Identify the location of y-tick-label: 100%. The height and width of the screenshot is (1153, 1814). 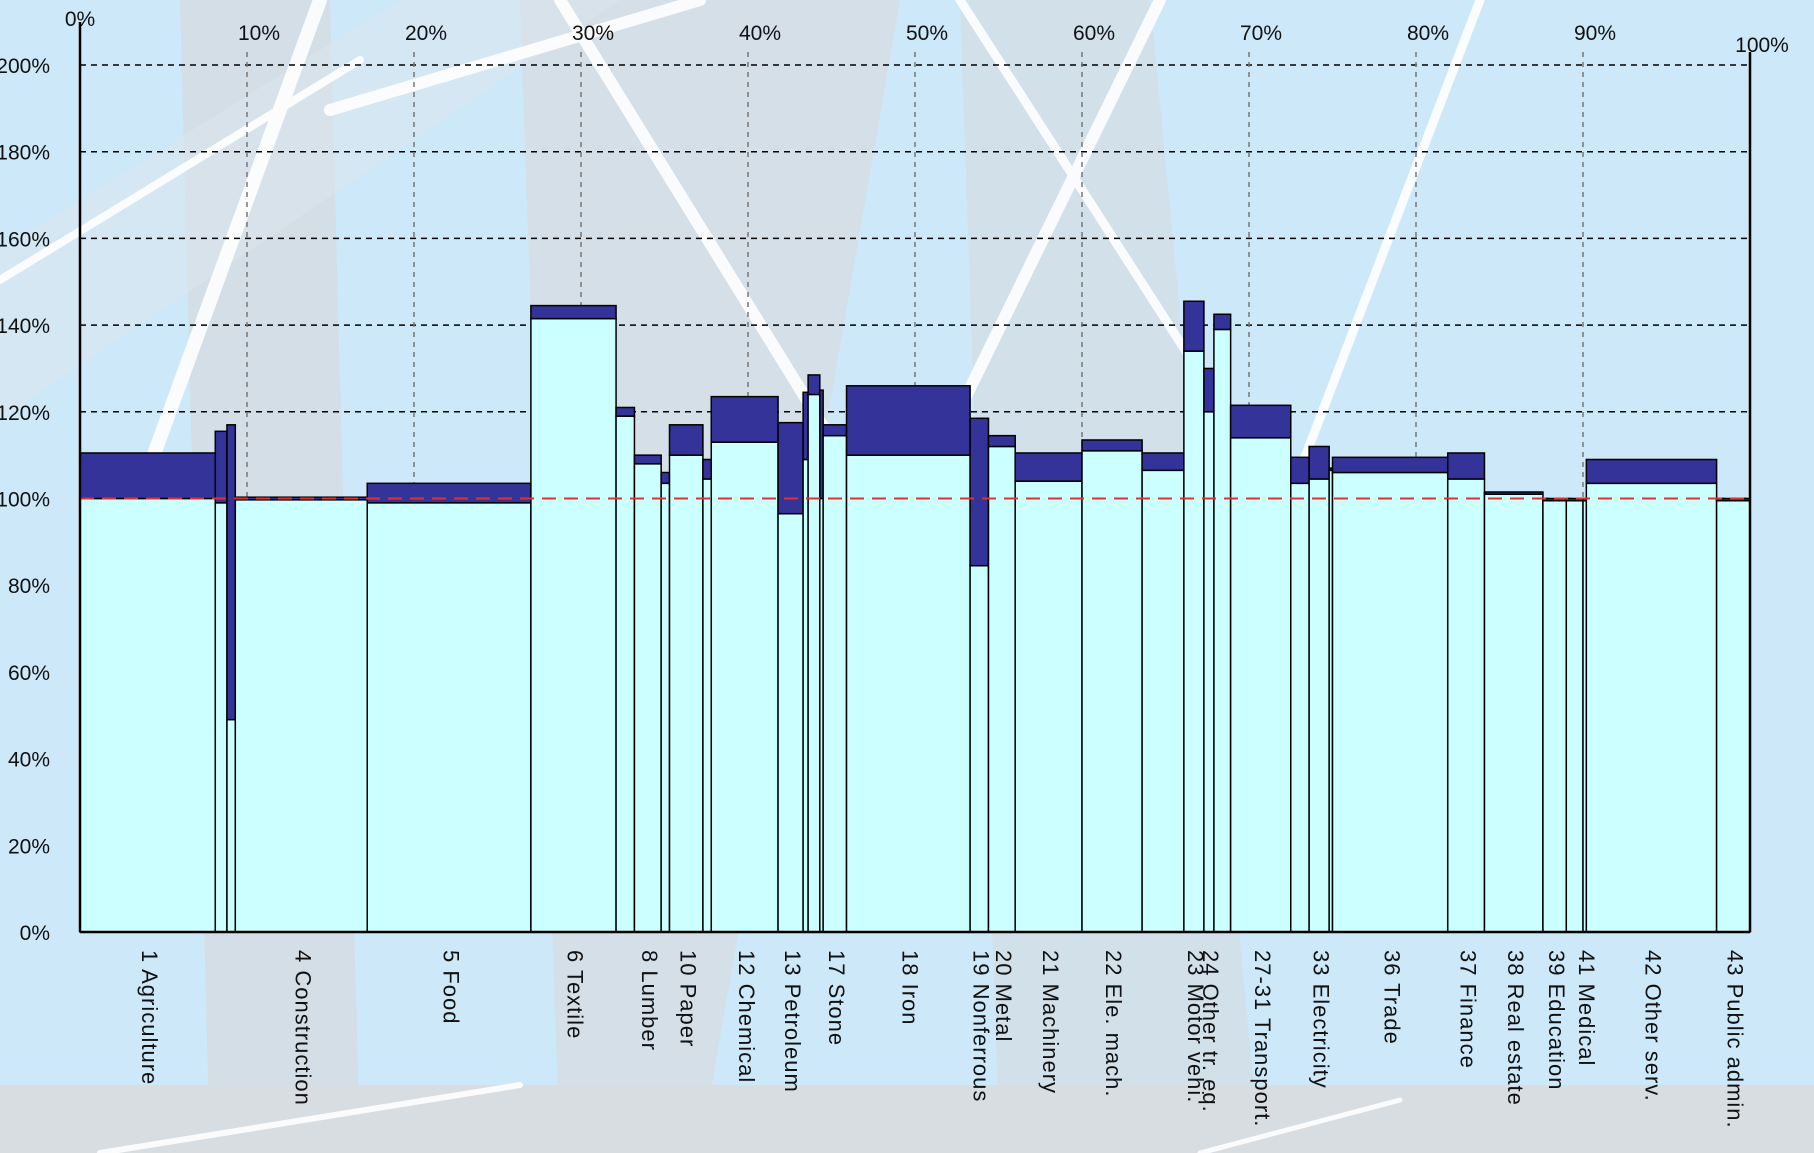
(25, 500).